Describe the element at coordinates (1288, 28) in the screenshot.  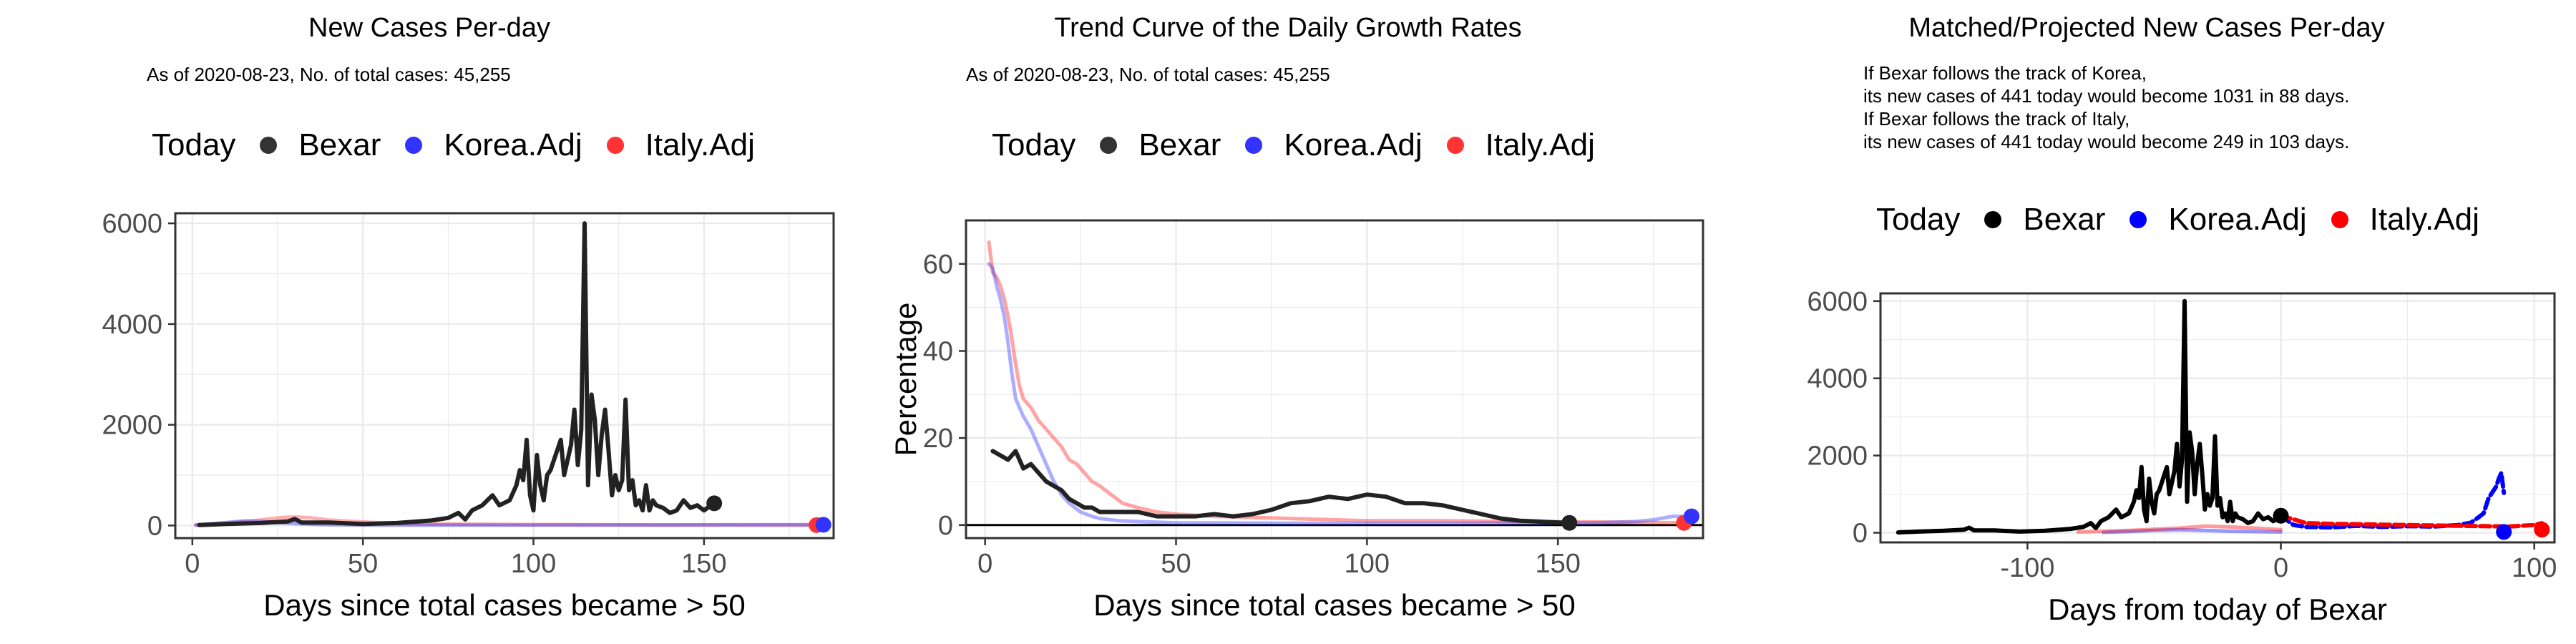
I see `chart-title: Trend Curve of the Daily Growth Rates` at that location.